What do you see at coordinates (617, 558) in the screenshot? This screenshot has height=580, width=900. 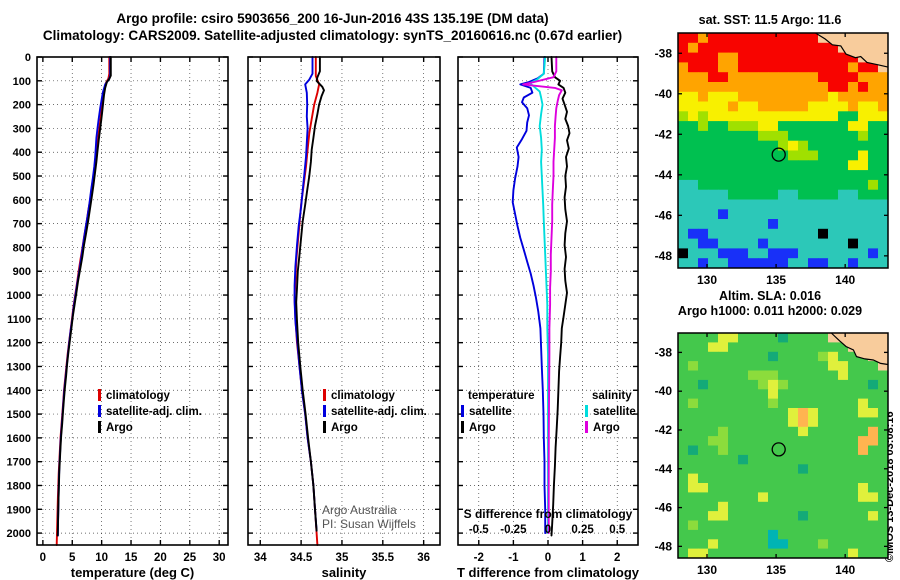 I see `x-tick-label: 2` at bounding box center [617, 558].